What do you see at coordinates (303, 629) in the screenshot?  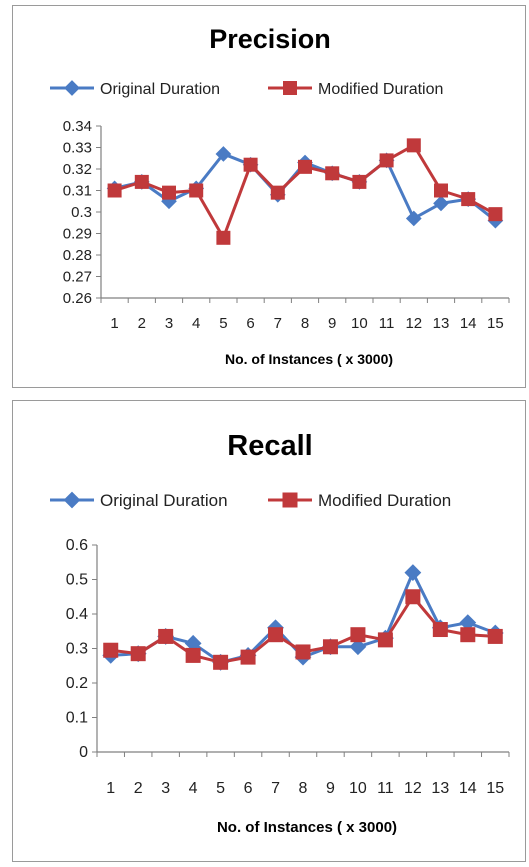 I see `recall-series-modified-duration` at bounding box center [303, 629].